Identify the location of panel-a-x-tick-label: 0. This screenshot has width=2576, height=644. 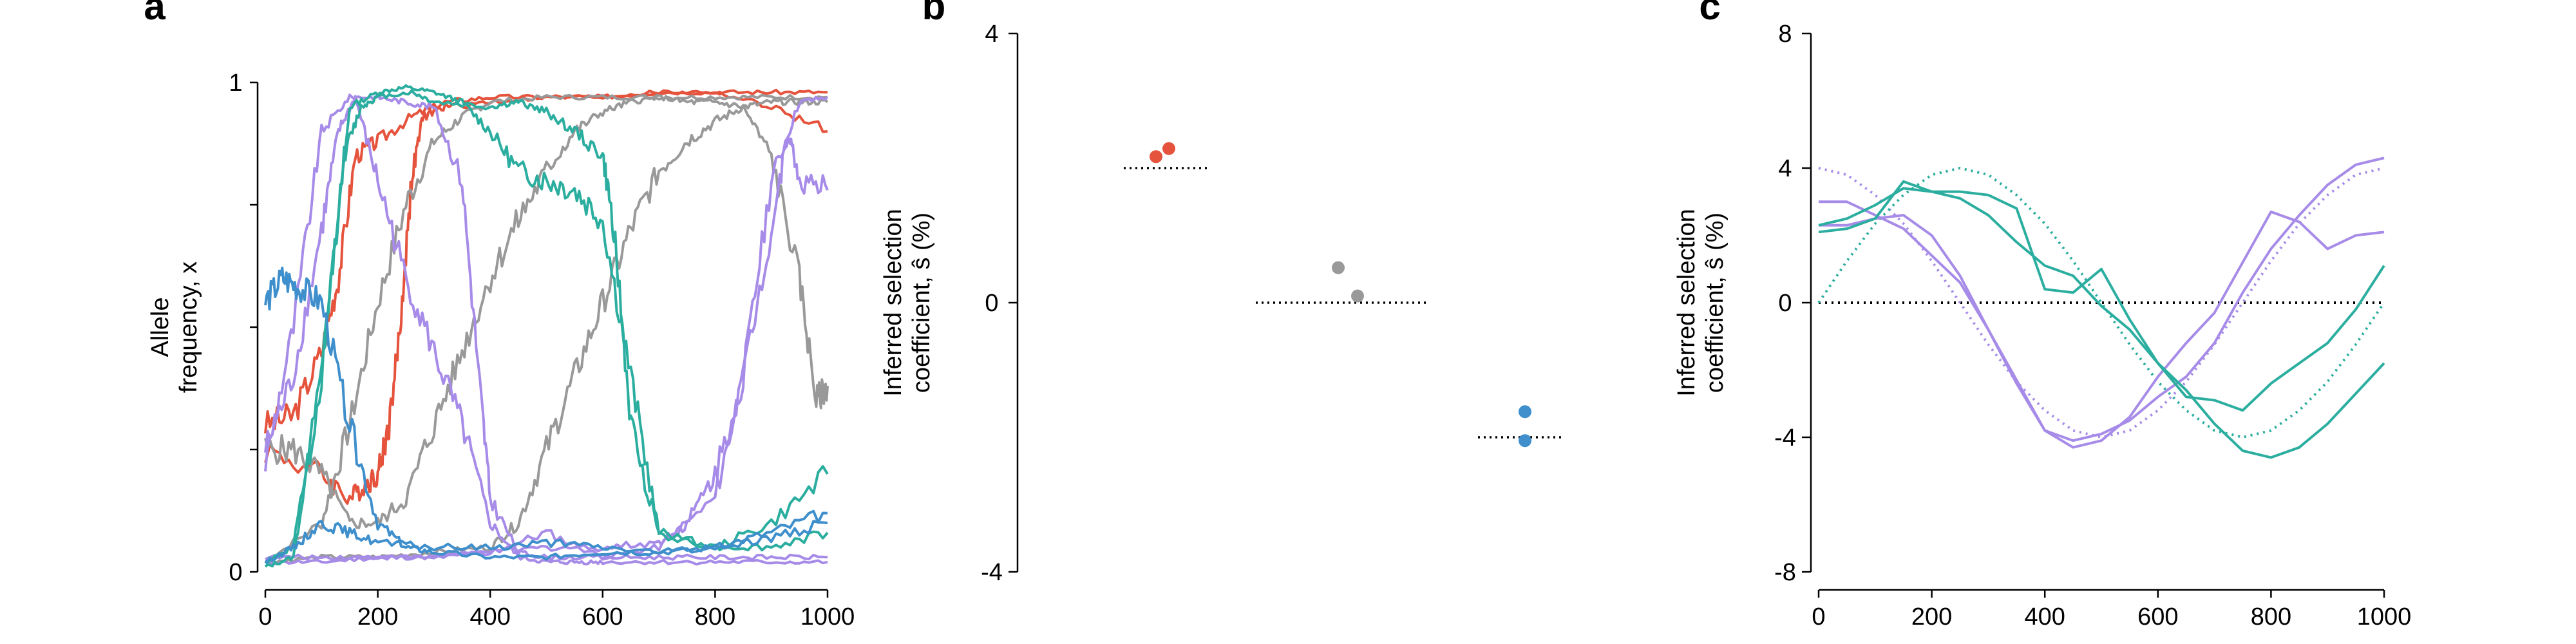
(265, 617).